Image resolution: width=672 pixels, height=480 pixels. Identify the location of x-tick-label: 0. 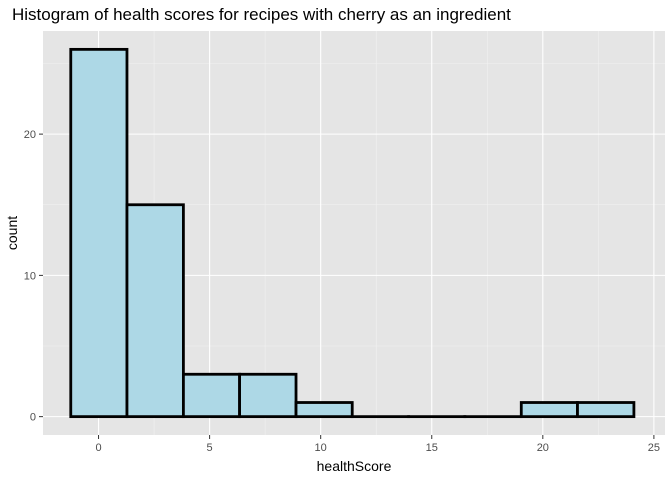
(98, 448).